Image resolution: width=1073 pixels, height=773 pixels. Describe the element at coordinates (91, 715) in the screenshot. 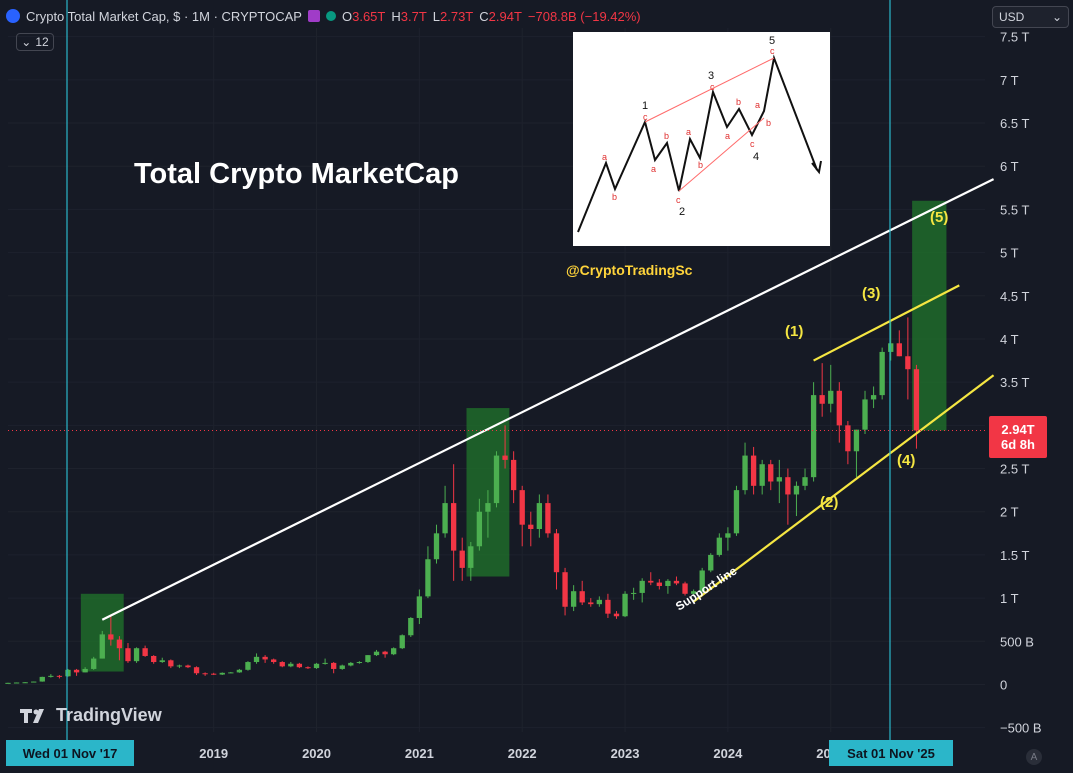

I see `tradingview-branding: TradingView` at that location.